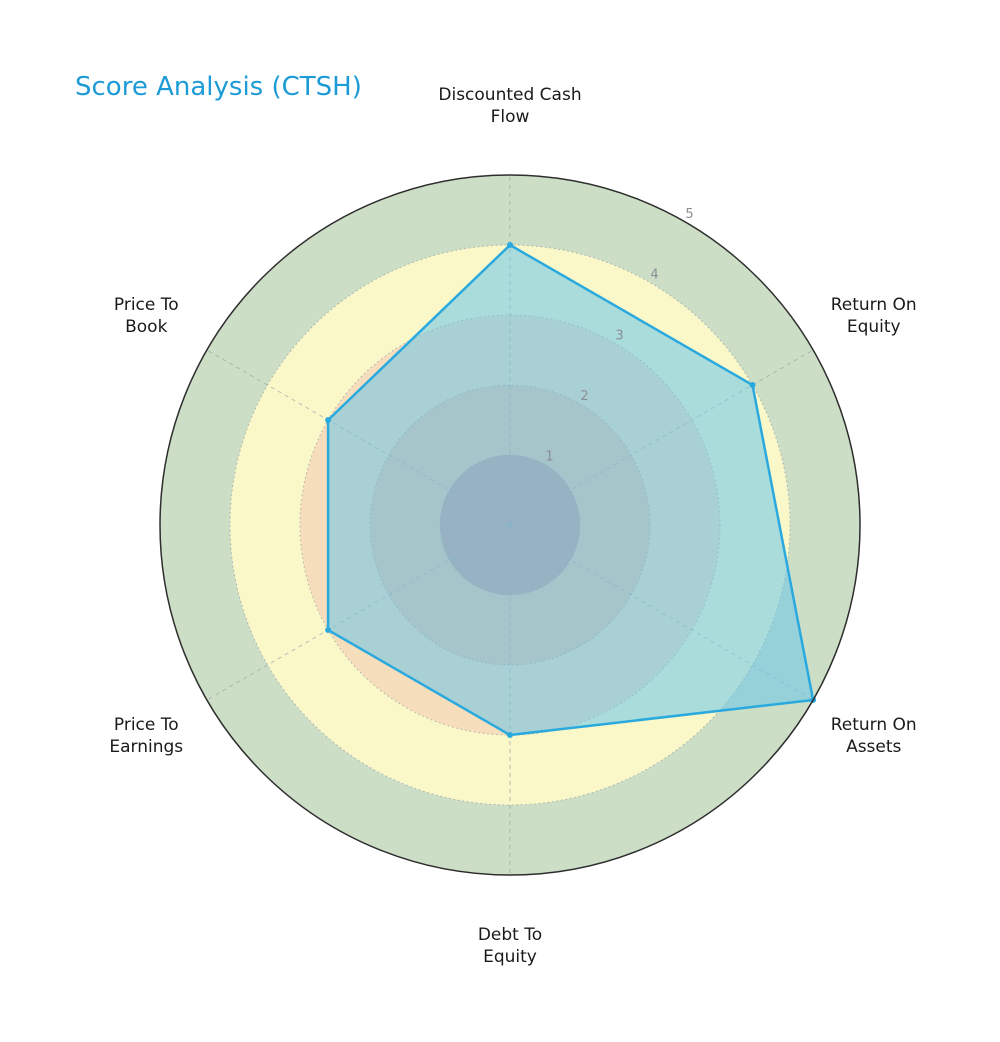 Image resolution: width=1000 pixels, height=1042 pixels. Describe the element at coordinates (509, 106) in the screenshot. I see `axis-label: Discounted Cash Flow` at that location.